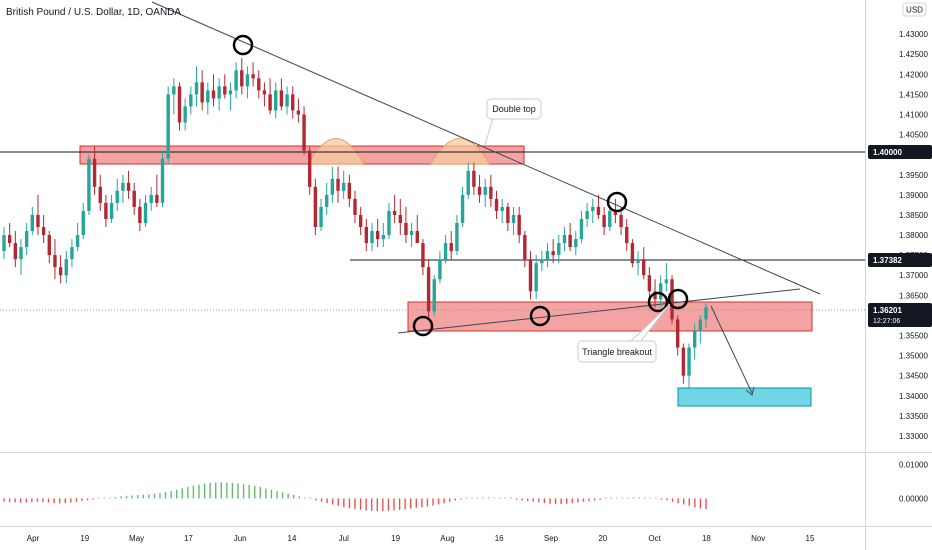  What do you see at coordinates (654, 538) in the screenshot?
I see `time-tick: Oct` at bounding box center [654, 538].